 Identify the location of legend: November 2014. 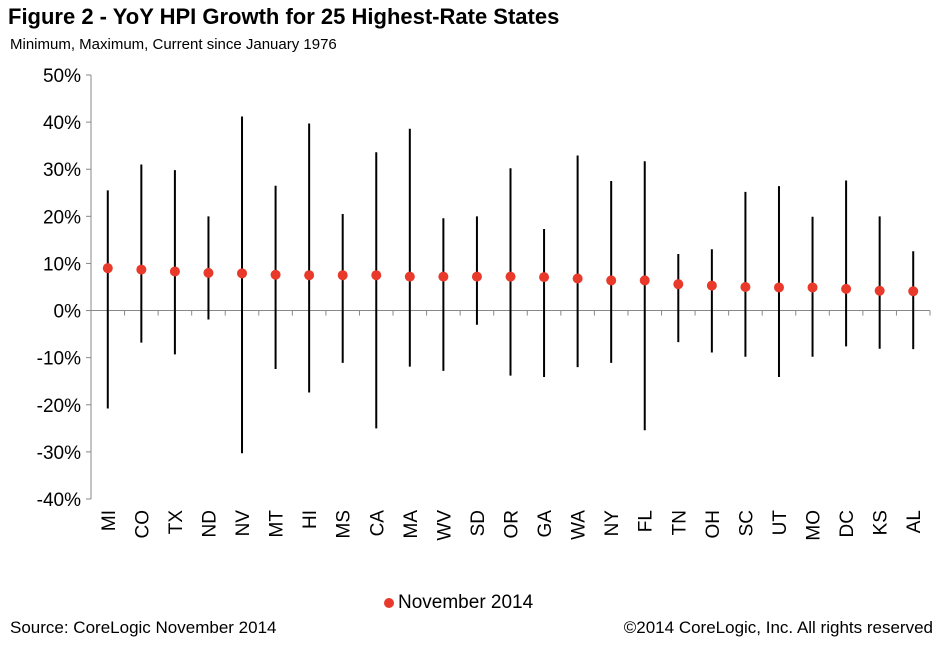
(458, 603).